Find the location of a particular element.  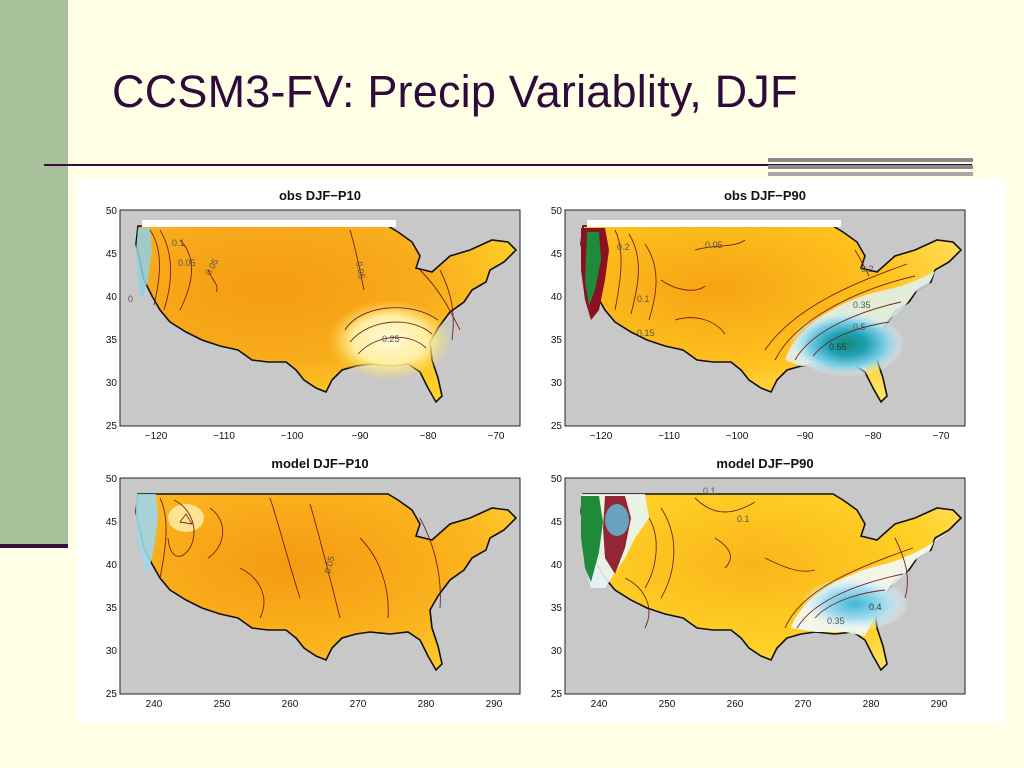

side-accent-bar is located at coordinates (34, 272).